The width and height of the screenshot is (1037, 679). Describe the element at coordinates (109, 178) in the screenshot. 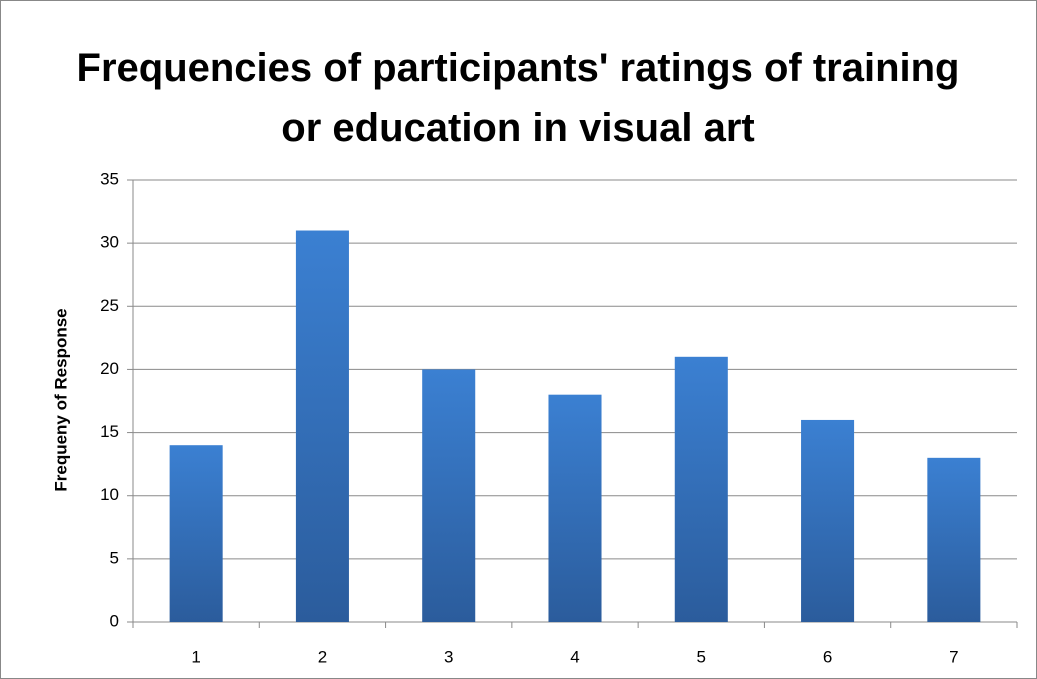

I see `y-tick-label: 35` at that location.